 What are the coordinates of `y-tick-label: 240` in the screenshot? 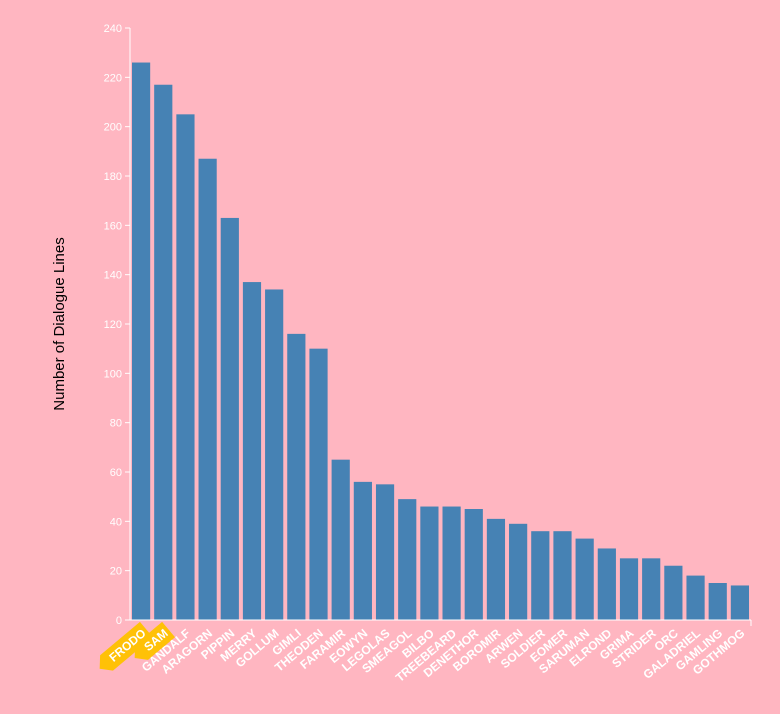 It's located at (113, 29).